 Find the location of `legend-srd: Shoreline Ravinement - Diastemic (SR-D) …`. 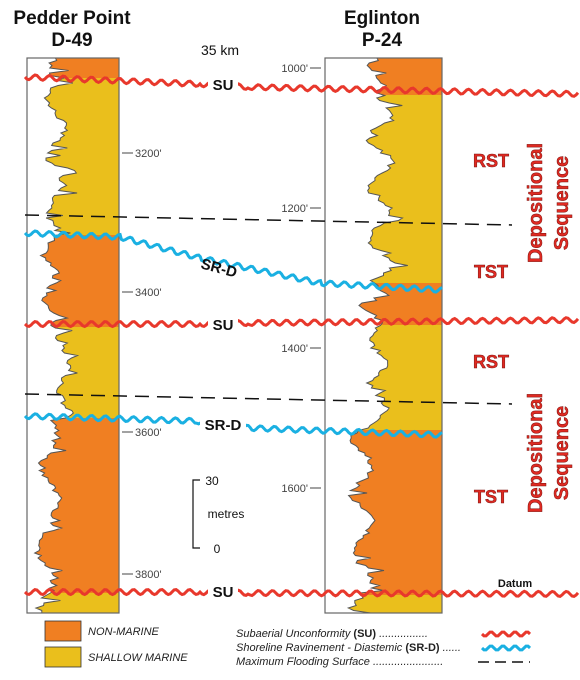

legend-srd: Shoreline Ravinement - Diastemic (SR-D) … is located at coordinates (348, 648).